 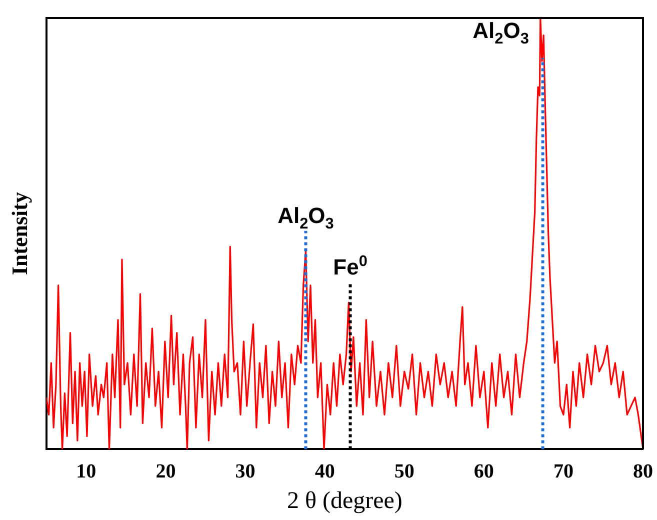 What do you see at coordinates (86, 471) in the screenshot?
I see `x-tick-label: 10` at bounding box center [86, 471].